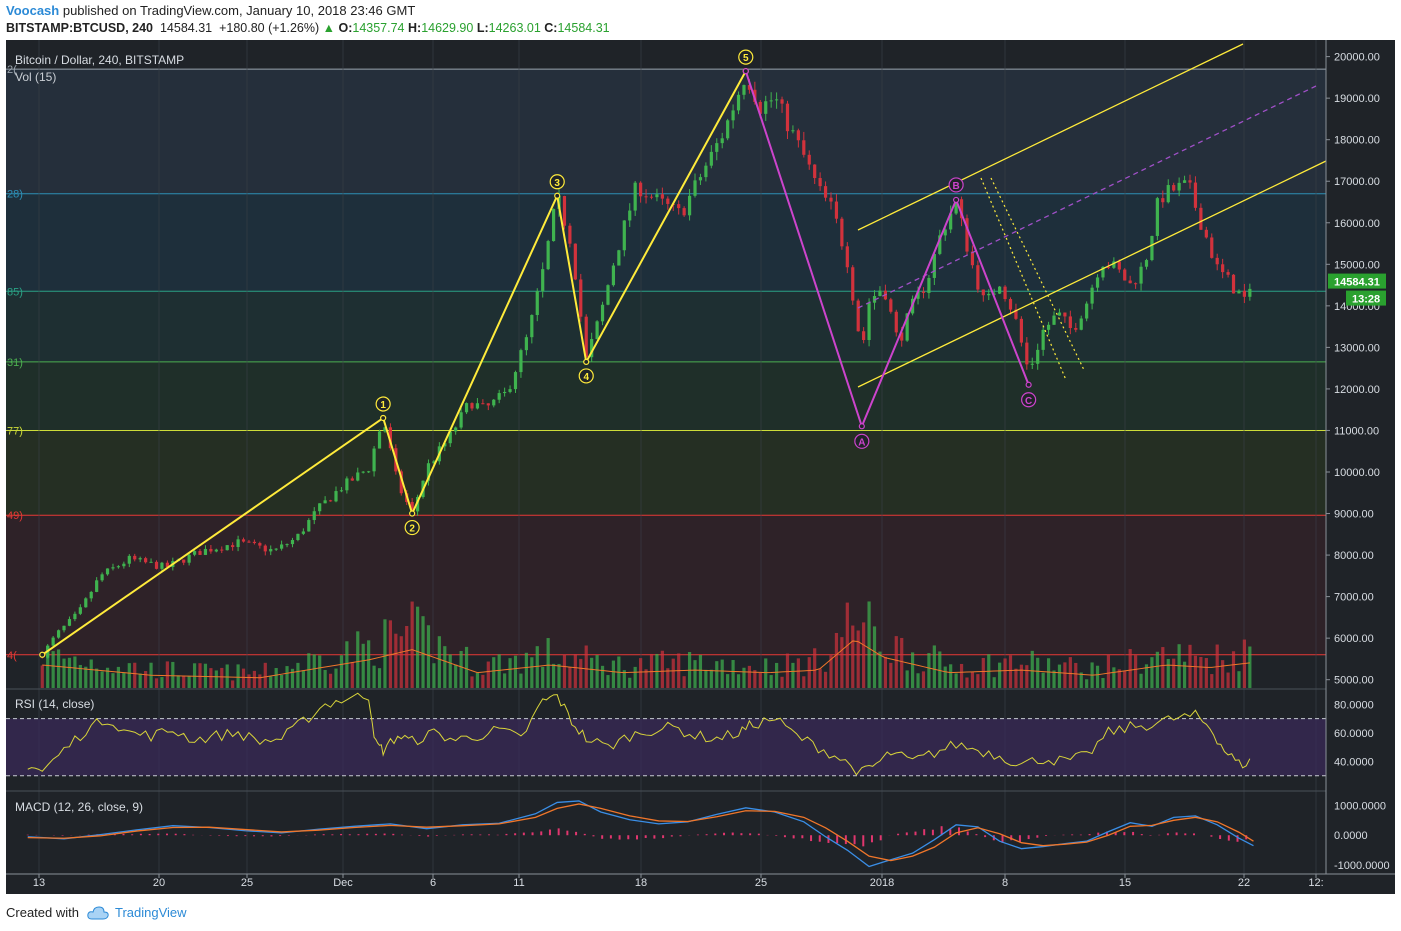 The height and width of the screenshot is (931, 1401). What do you see at coordinates (345, 28) in the screenshot?
I see `open-label: O:` at bounding box center [345, 28].